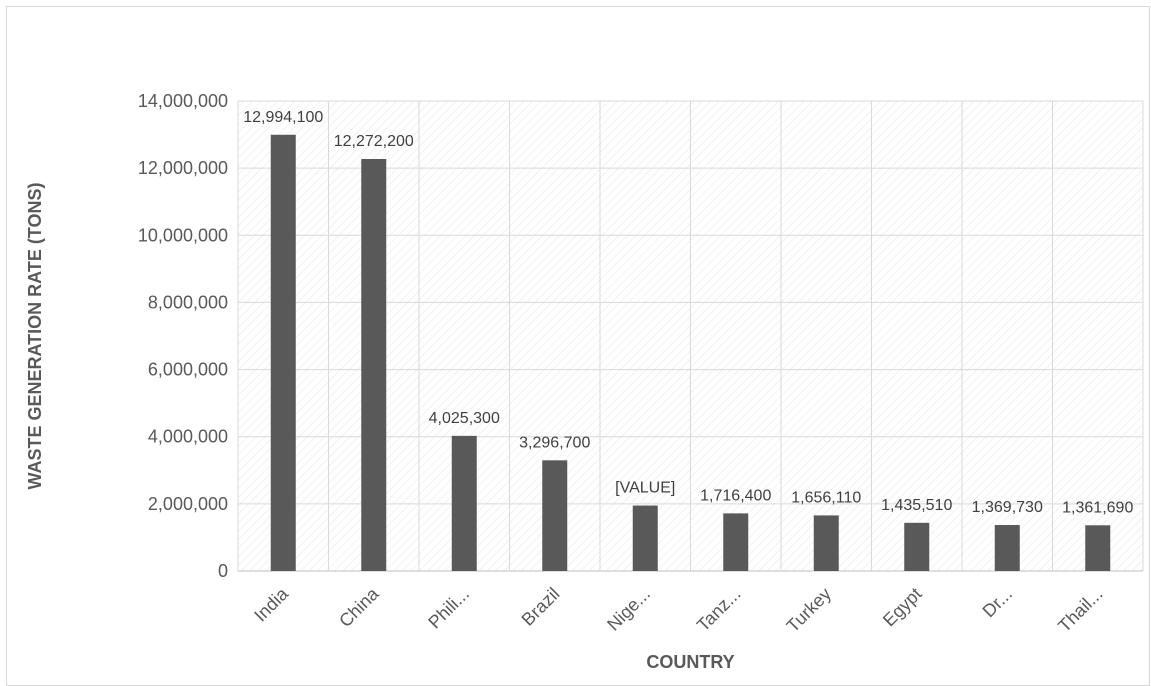 The height and width of the screenshot is (686, 1151). What do you see at coordinates (183, 168) in the screenshot?
I see `y-tick-label: 12,000,000` at bounding box center [183, 168].